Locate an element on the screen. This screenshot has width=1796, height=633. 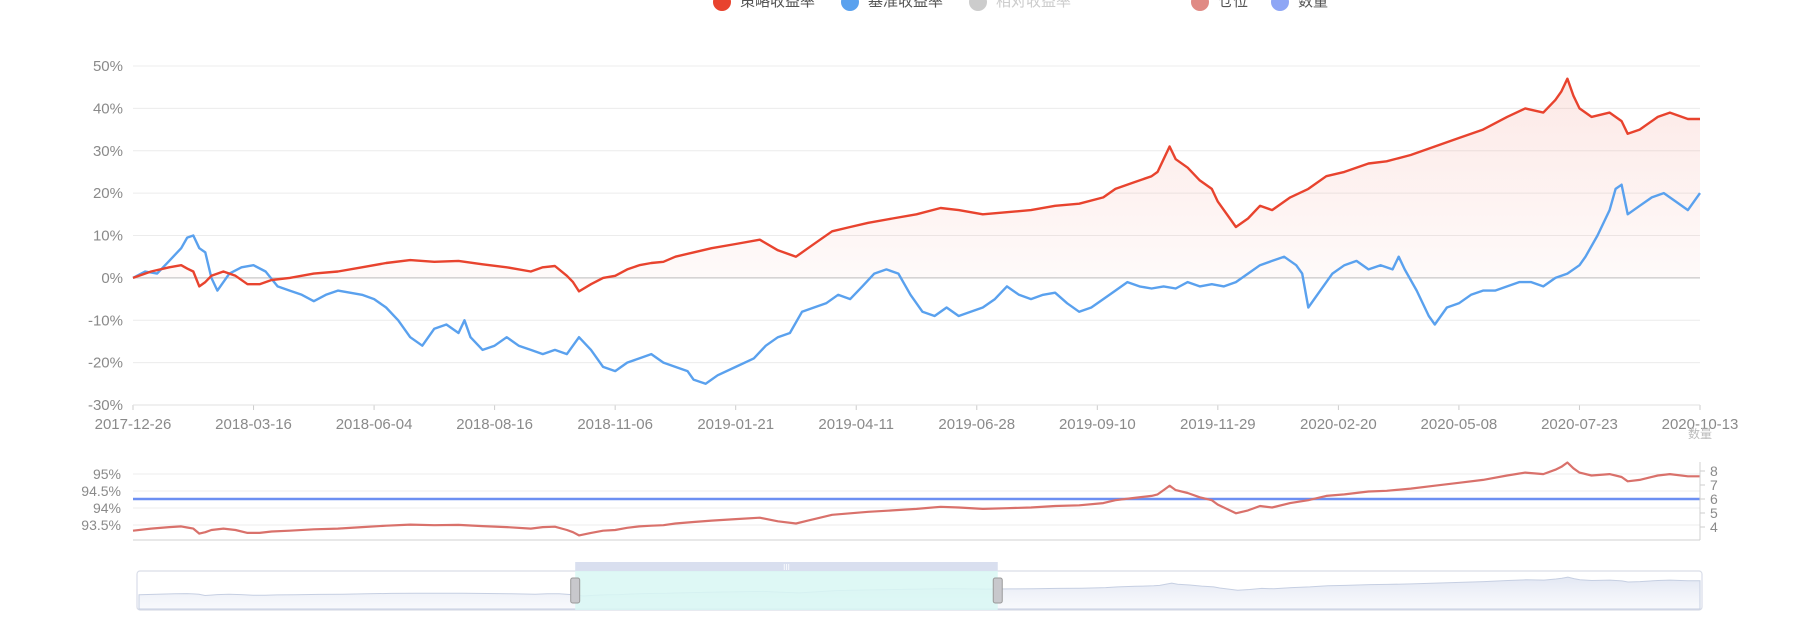
main-y-axis: -30% -20% -10% 0% 10% 20% 30% 40% 50% is located at coordinates (105, 236).